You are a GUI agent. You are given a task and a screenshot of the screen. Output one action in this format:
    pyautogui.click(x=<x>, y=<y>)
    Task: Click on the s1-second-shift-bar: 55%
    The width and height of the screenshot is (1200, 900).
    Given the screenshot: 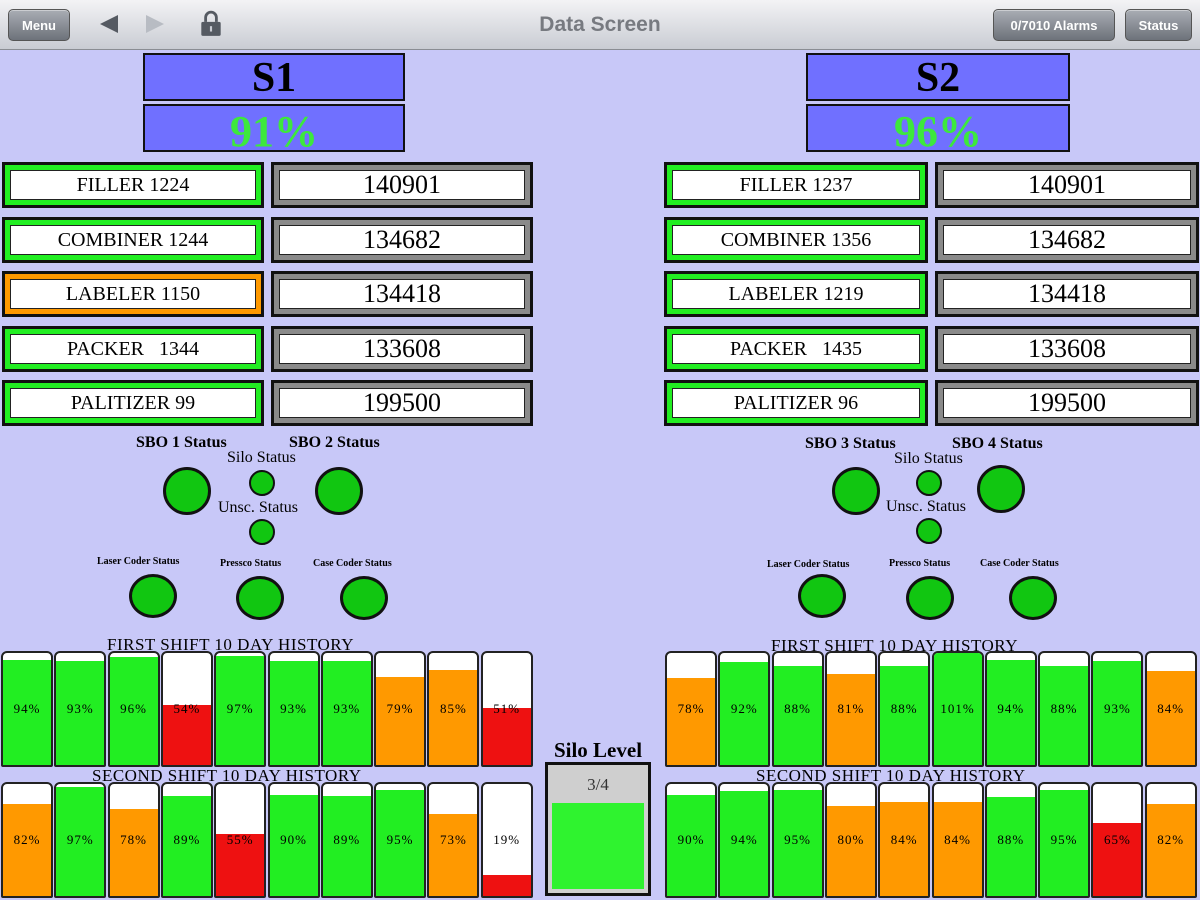 What is the action you would take?
    pyautogui.click(x=240, y=840)
    